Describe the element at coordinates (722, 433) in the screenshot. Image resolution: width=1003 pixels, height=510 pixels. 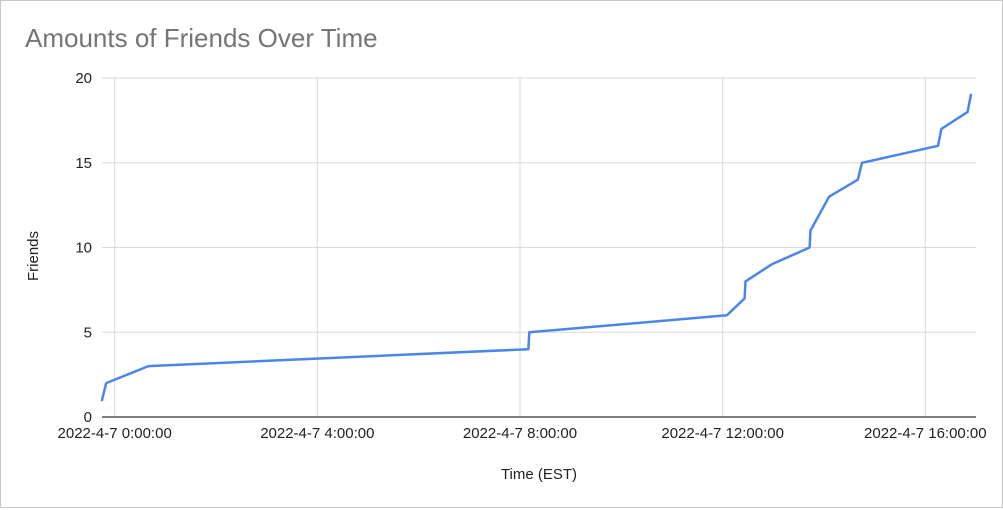
I see `x-tick-label: 2022-4-7 12:00:00` at that location.